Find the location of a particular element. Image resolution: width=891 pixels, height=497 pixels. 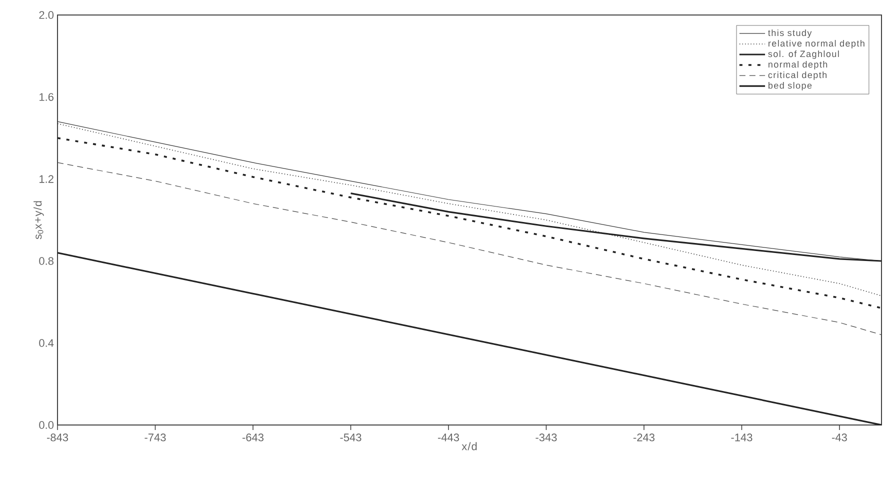

x-tick-label: -43 is located at coordinates (839, 438).